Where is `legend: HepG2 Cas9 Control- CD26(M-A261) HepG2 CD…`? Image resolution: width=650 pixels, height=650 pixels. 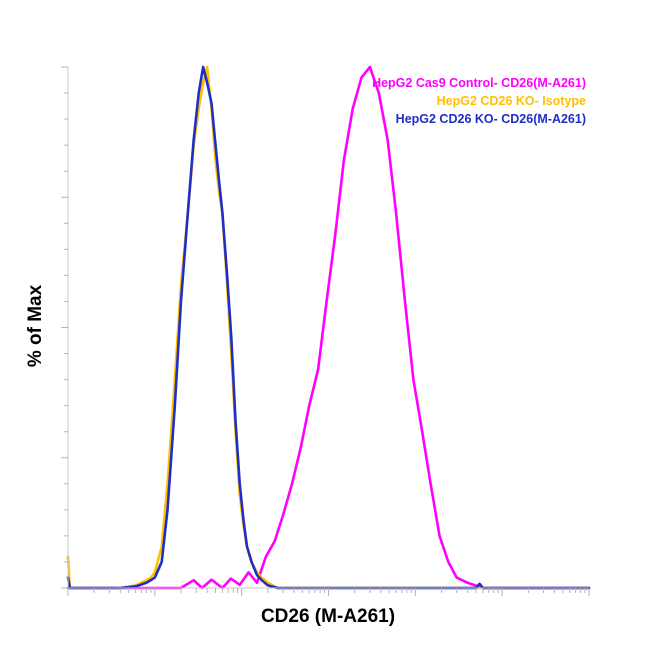 legend: HepG2 Cas9 Control- CD26(M-A261) HepG2 CD… is located at coordinates (479, 101).